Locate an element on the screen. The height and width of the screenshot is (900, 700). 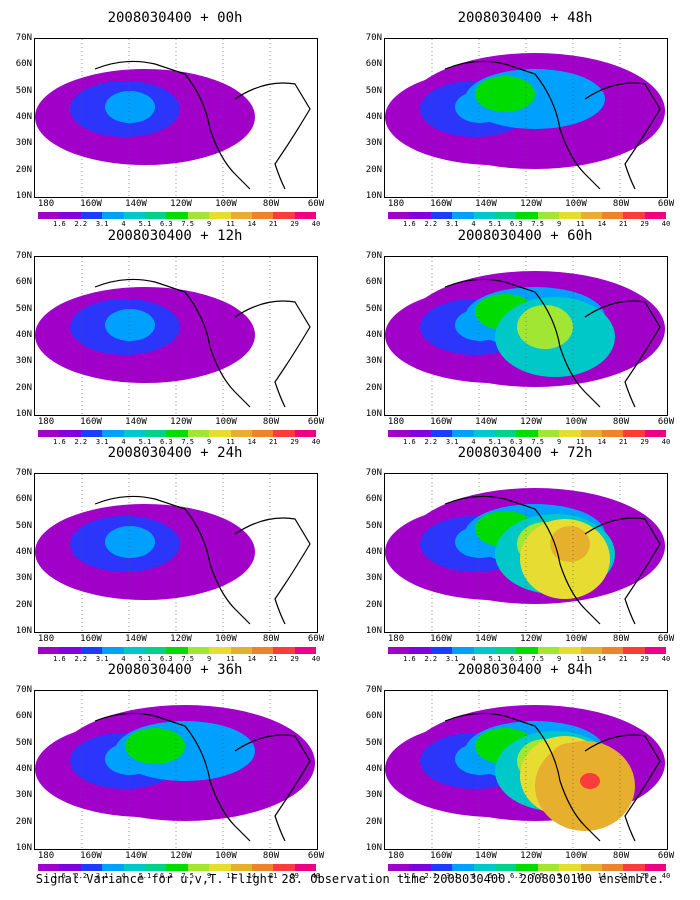
y-tick-label: 10N is located at coordinates (23, 631).